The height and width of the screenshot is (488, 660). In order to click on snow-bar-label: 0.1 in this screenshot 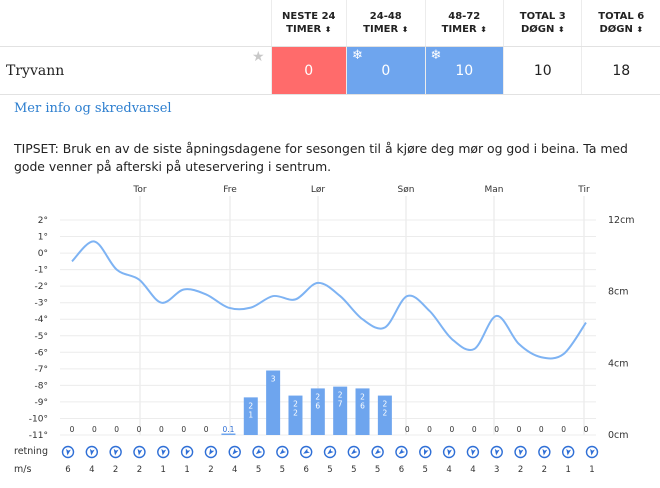, I will do `click(228, 429)`.